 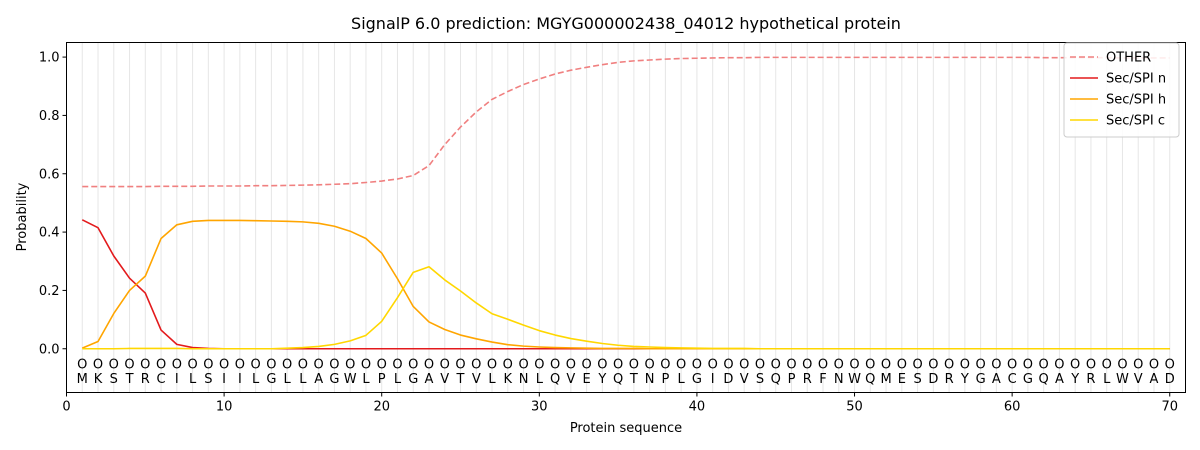 What do you see at coordinates (145, 379) in the screenshot?
I see `residue-label: R` at bounding box center [145, 379].